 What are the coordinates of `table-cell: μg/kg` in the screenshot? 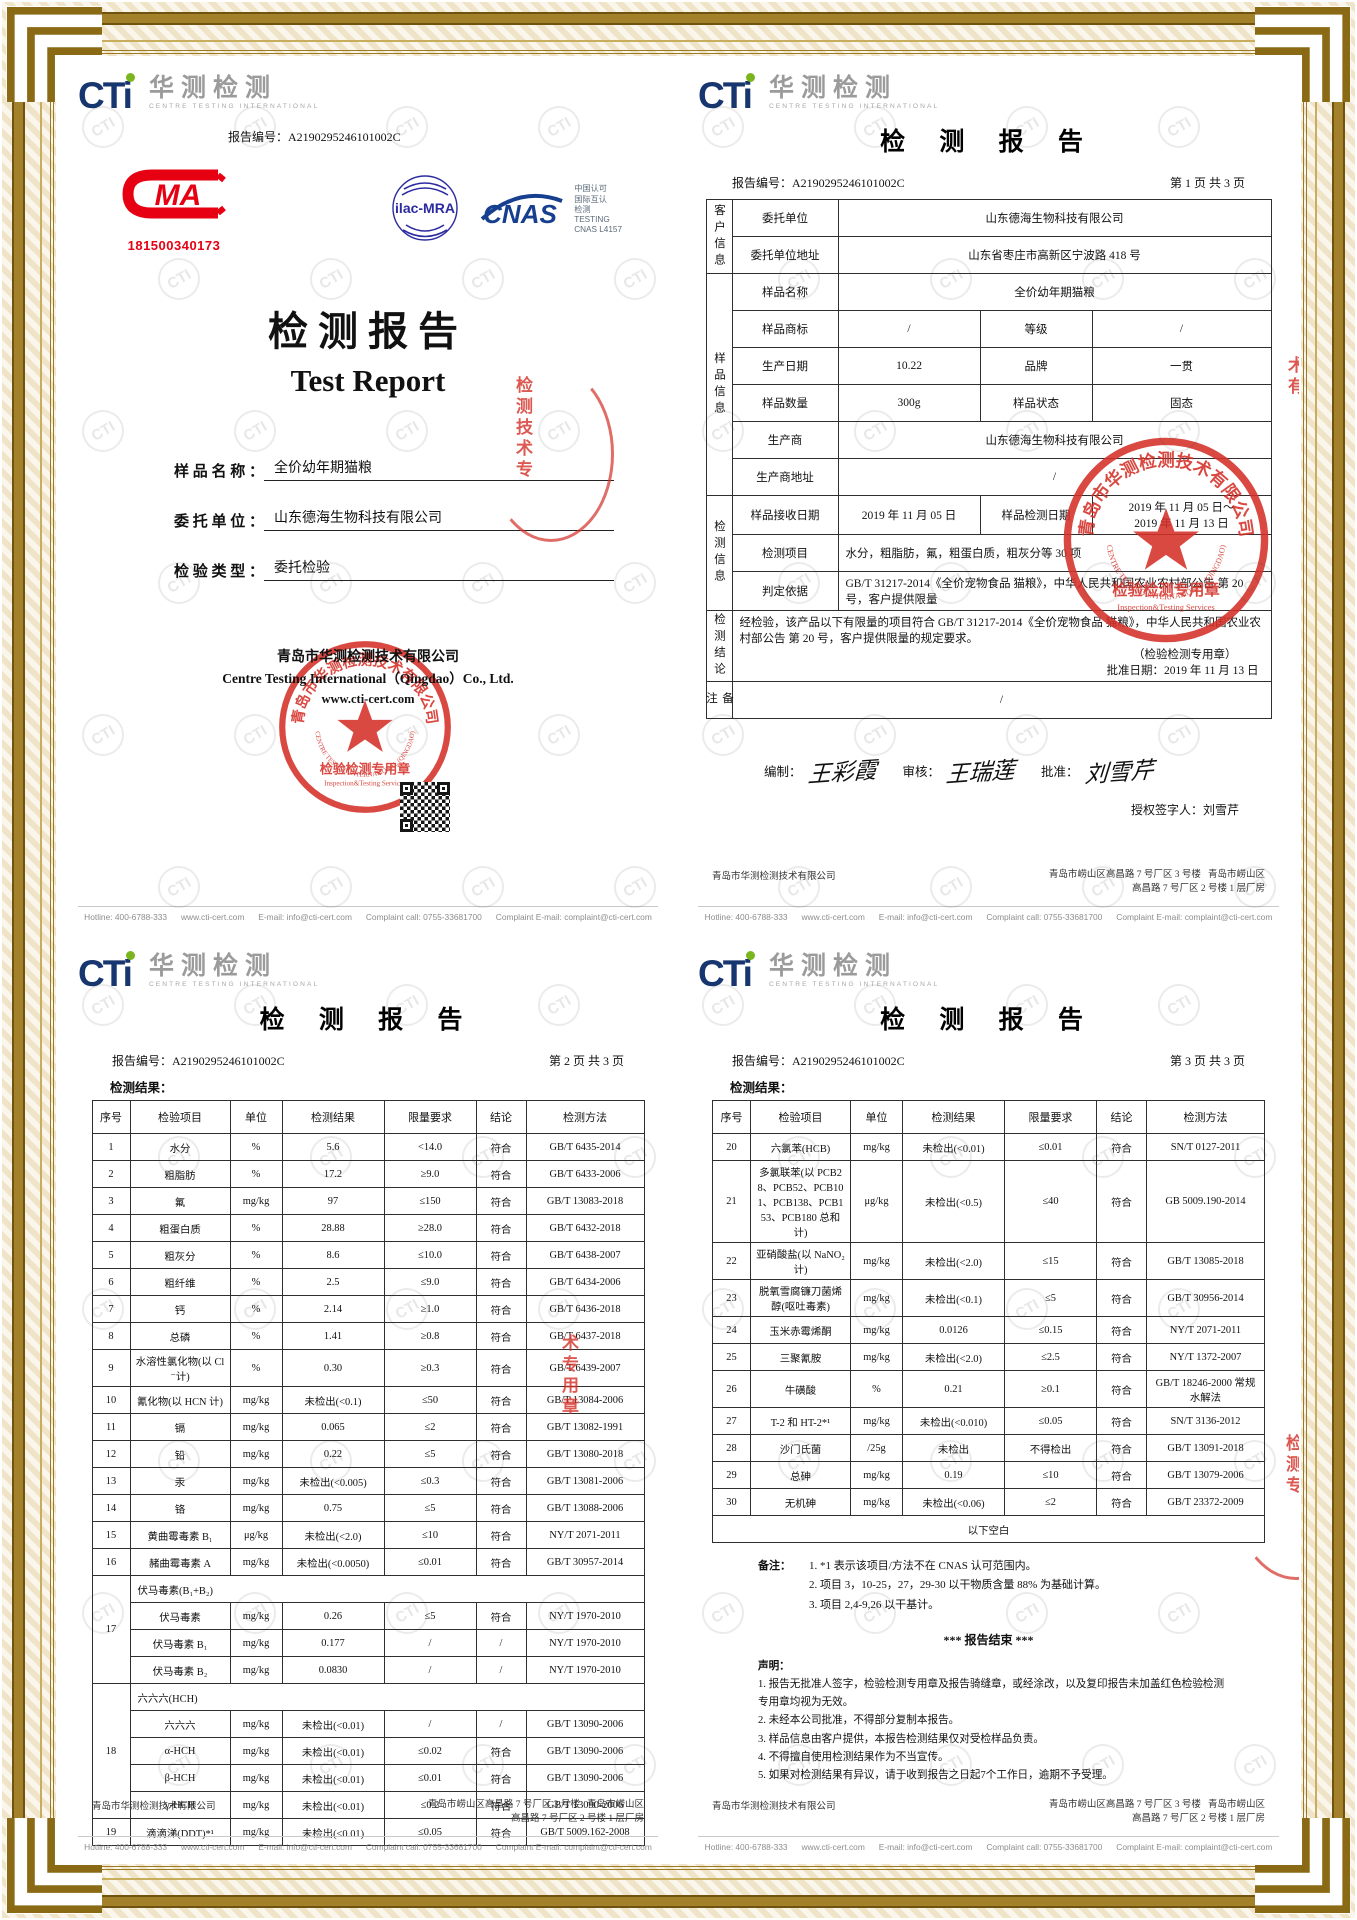 It's located at (876, 1201).